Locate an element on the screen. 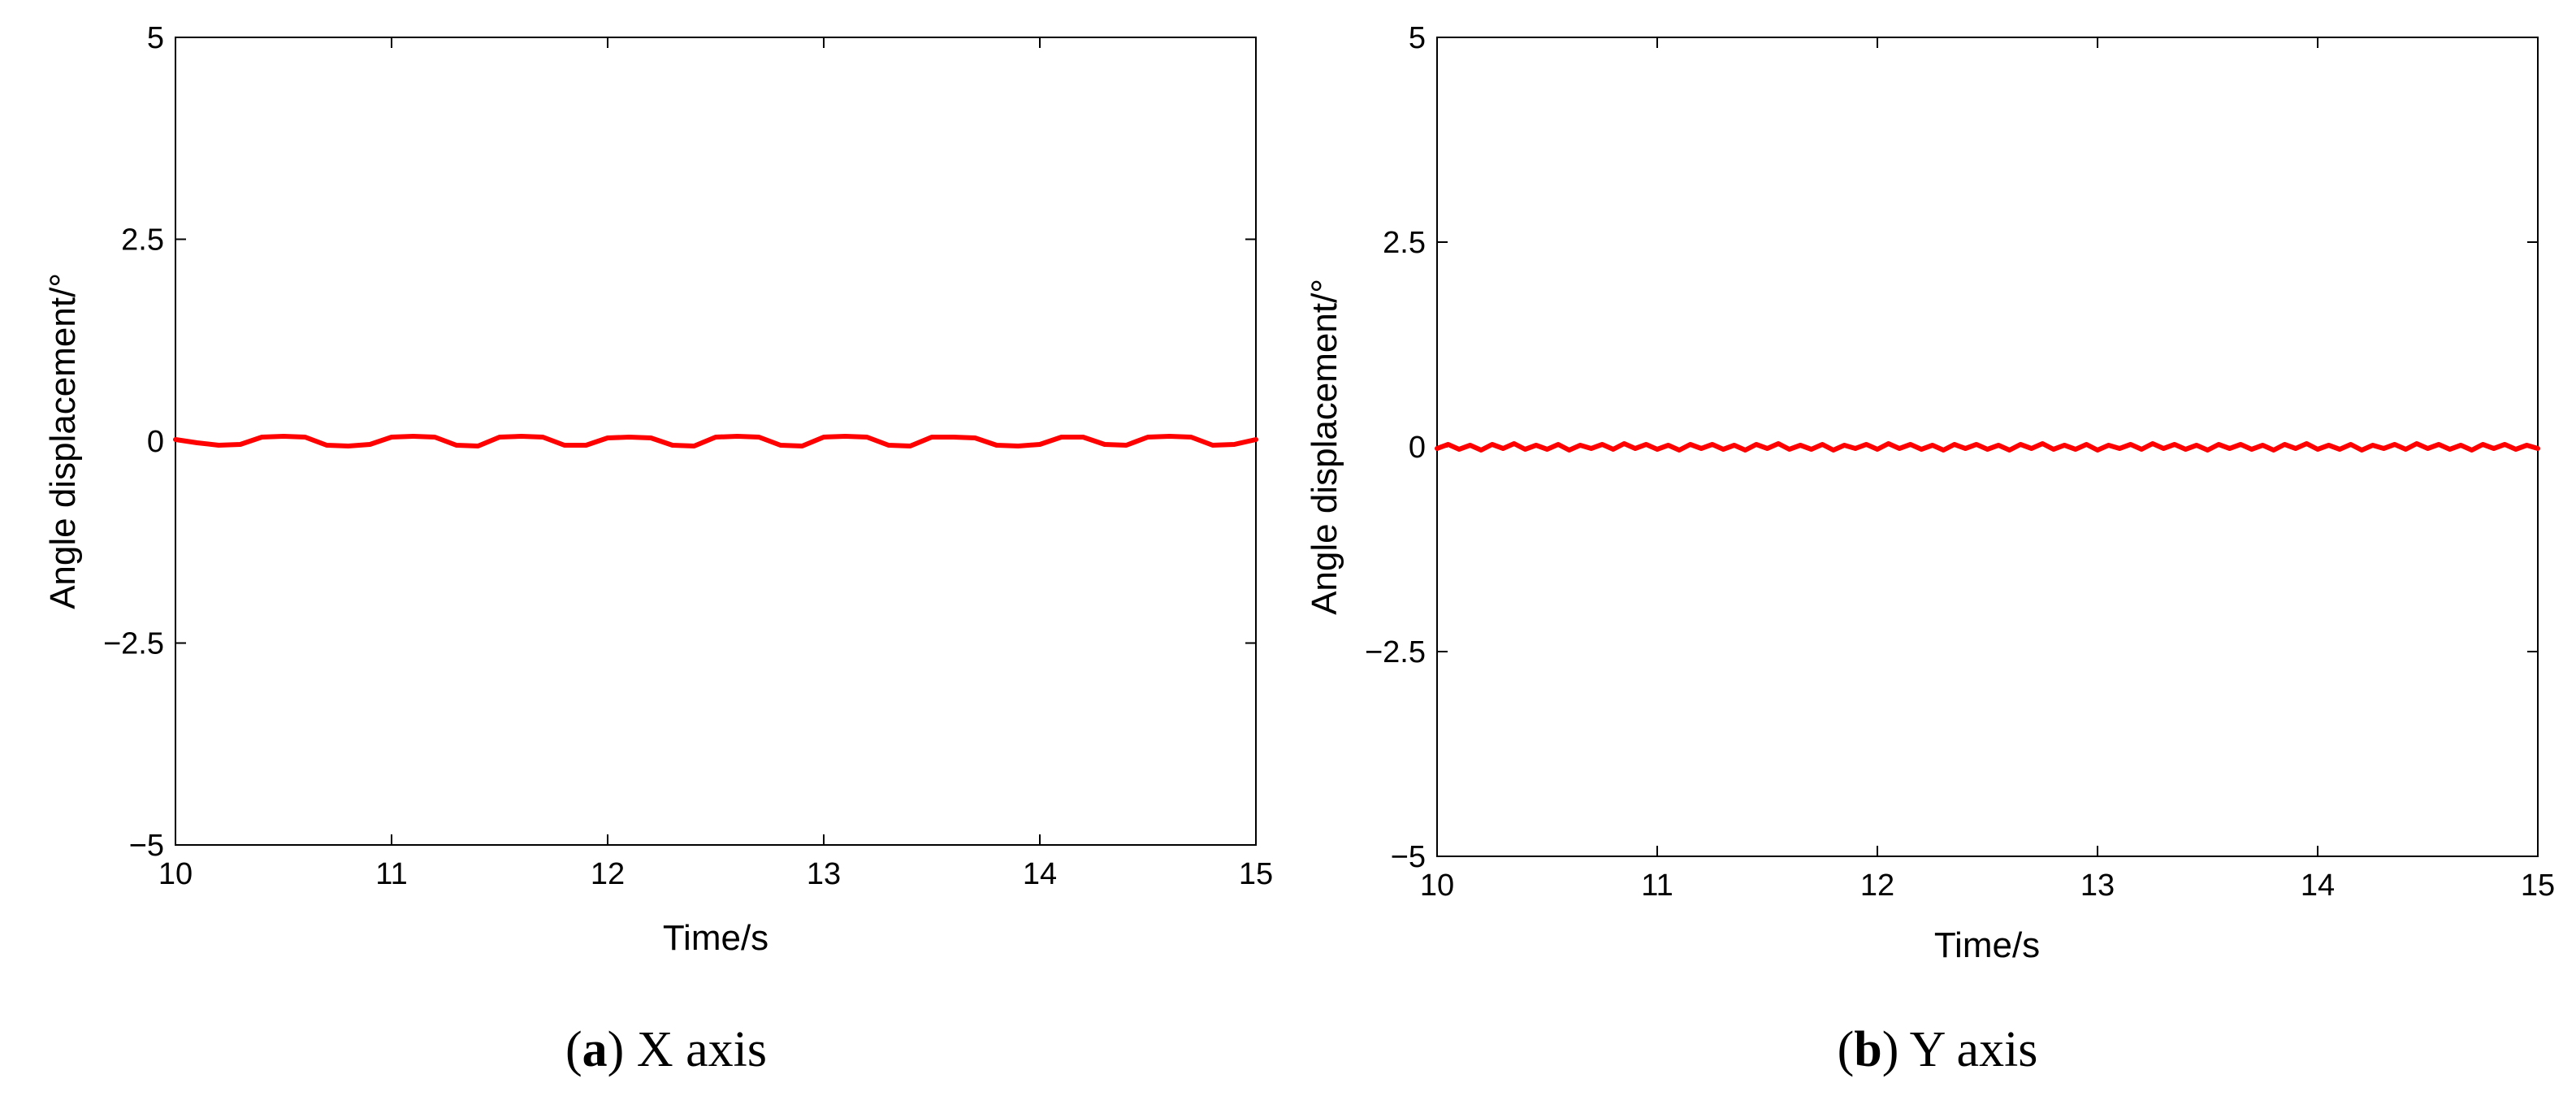  y-axis-label-b: Angle displacement/° is located at coordinates (1324, 447).